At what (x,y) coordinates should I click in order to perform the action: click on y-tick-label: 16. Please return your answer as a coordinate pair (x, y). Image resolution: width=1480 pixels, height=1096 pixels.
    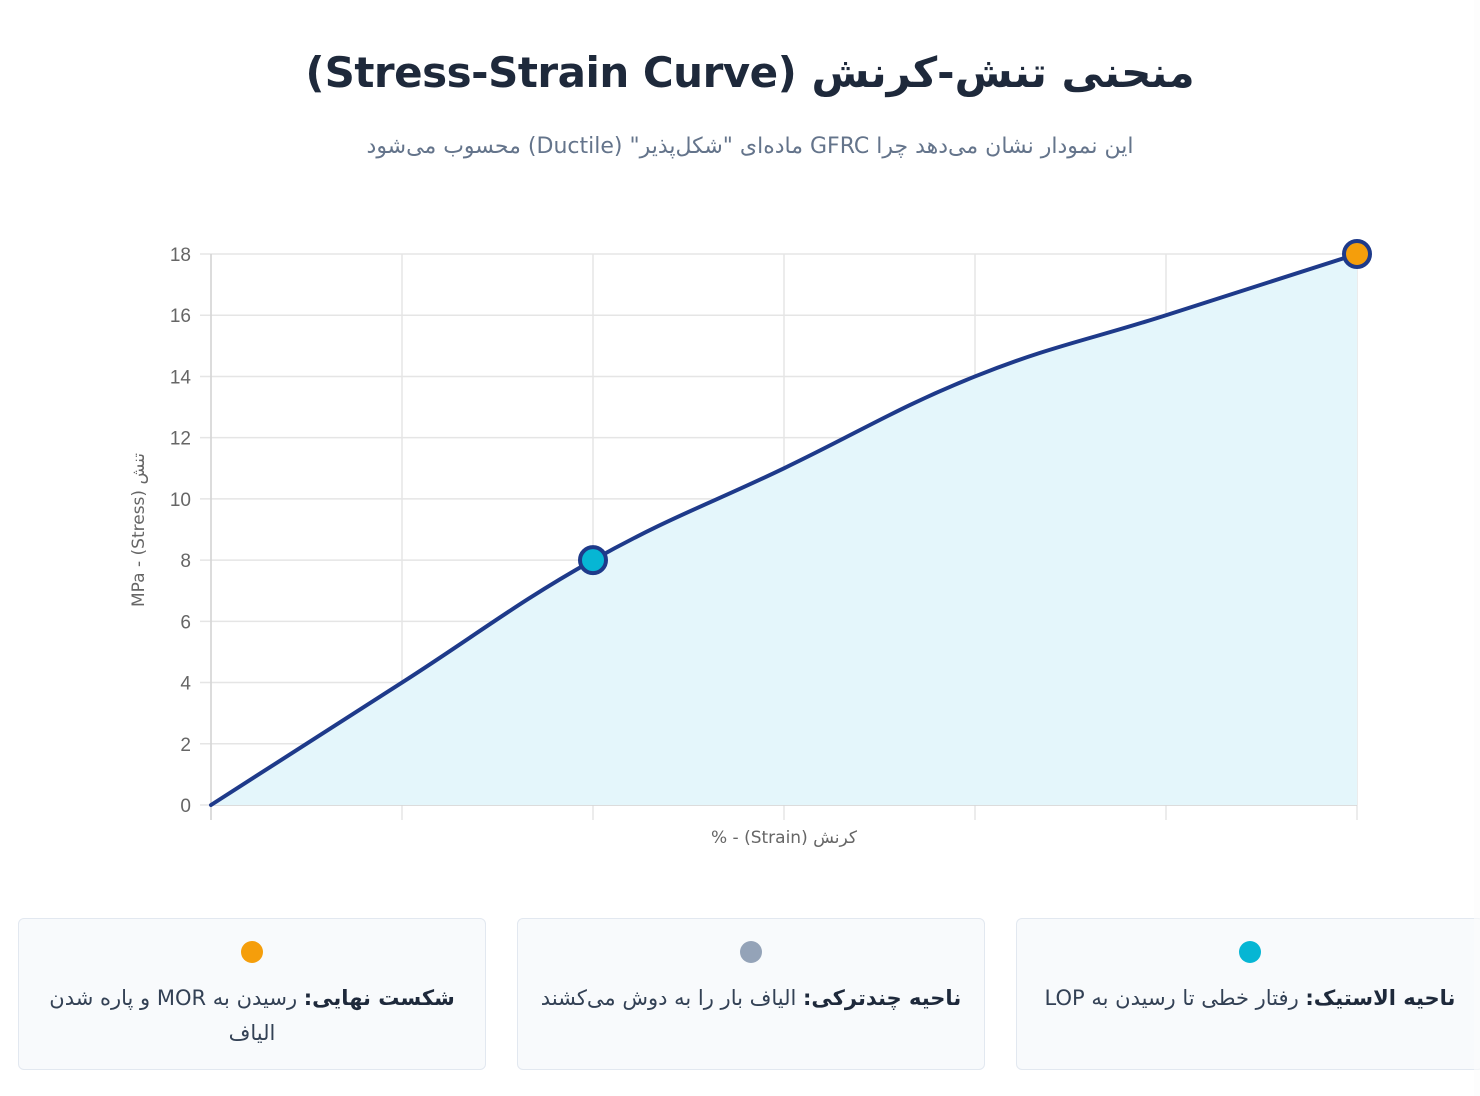
    Looking at the image, I should click on (180, 316).